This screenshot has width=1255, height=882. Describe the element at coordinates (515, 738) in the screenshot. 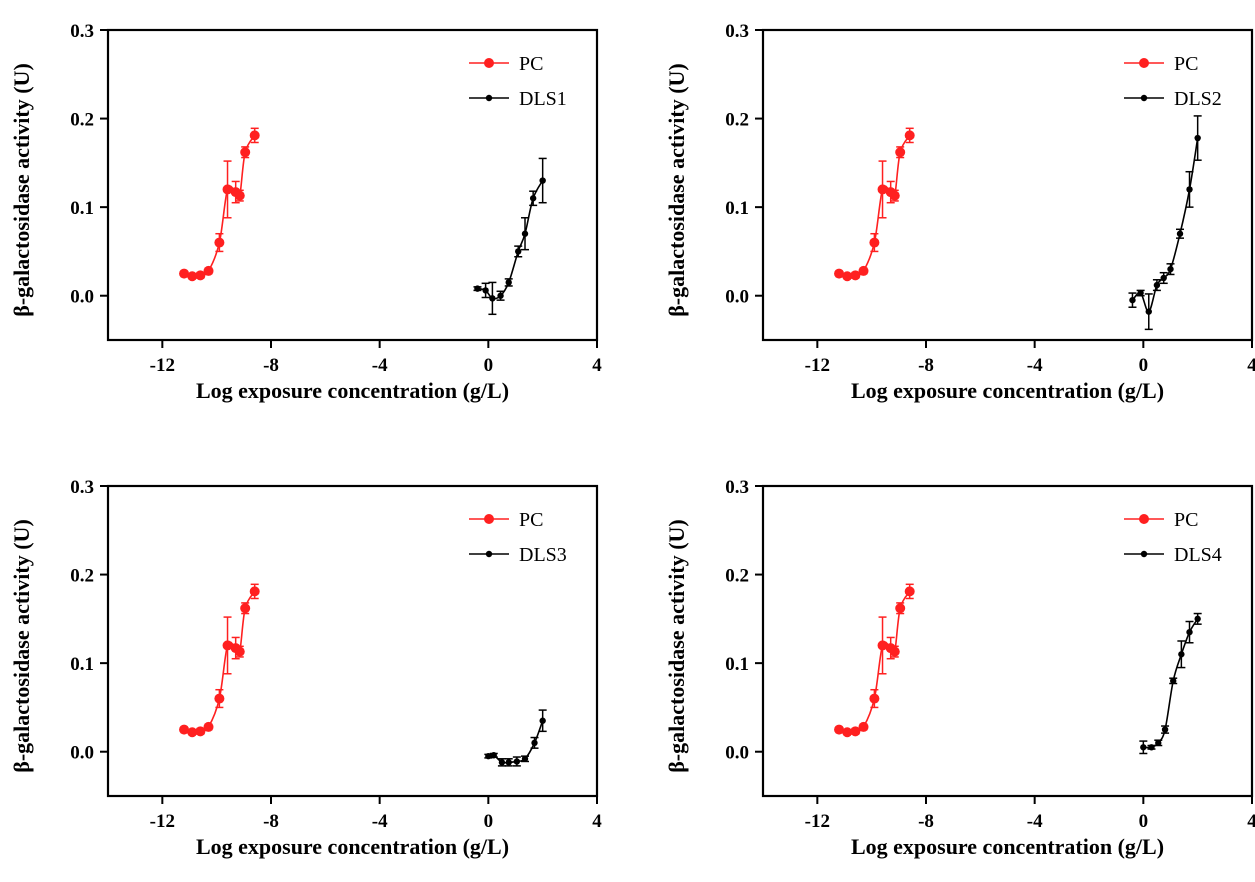

I see `series-dls3` at that location.